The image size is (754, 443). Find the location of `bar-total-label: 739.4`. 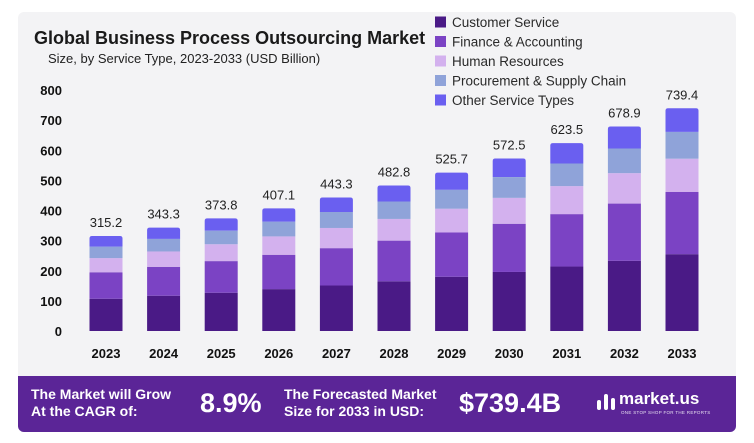

bar-total-label: 739.4 is located at coordinates (682, 94).